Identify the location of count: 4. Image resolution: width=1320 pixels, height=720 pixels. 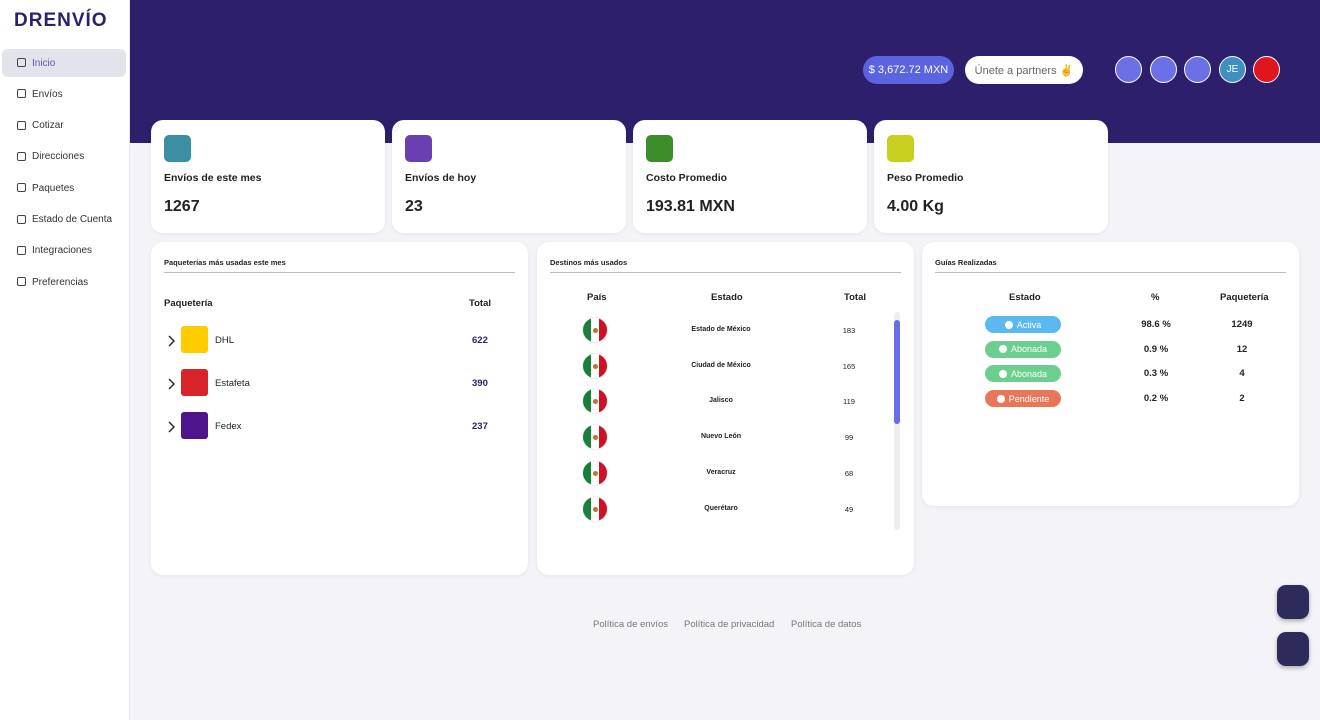
(1242, 374).